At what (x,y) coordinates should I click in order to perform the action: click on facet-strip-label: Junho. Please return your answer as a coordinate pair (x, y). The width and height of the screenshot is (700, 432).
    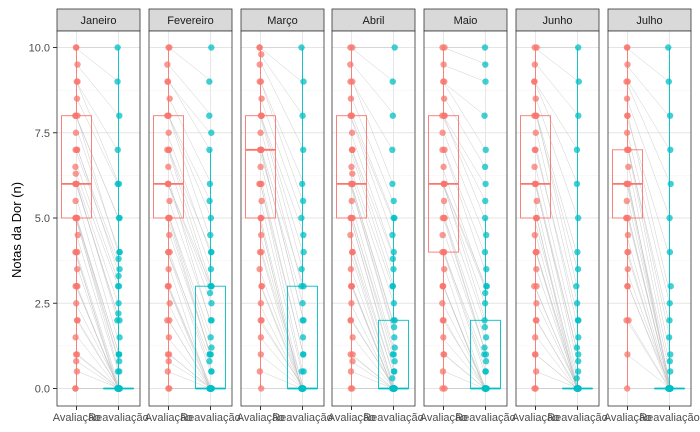
    Looking at the image, I should click on (558, 21).